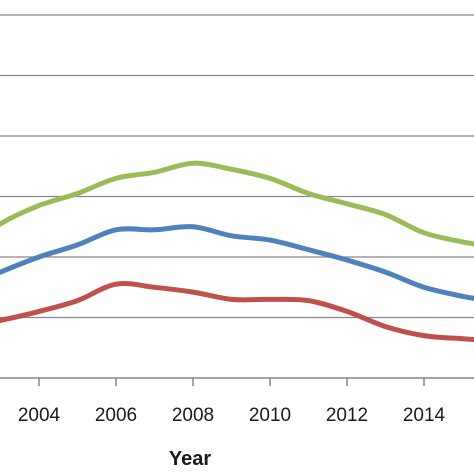  Describe the element at coordinates (347, 415) in the screenshot. I see `x-tick-label-2012: 2012` at that location.